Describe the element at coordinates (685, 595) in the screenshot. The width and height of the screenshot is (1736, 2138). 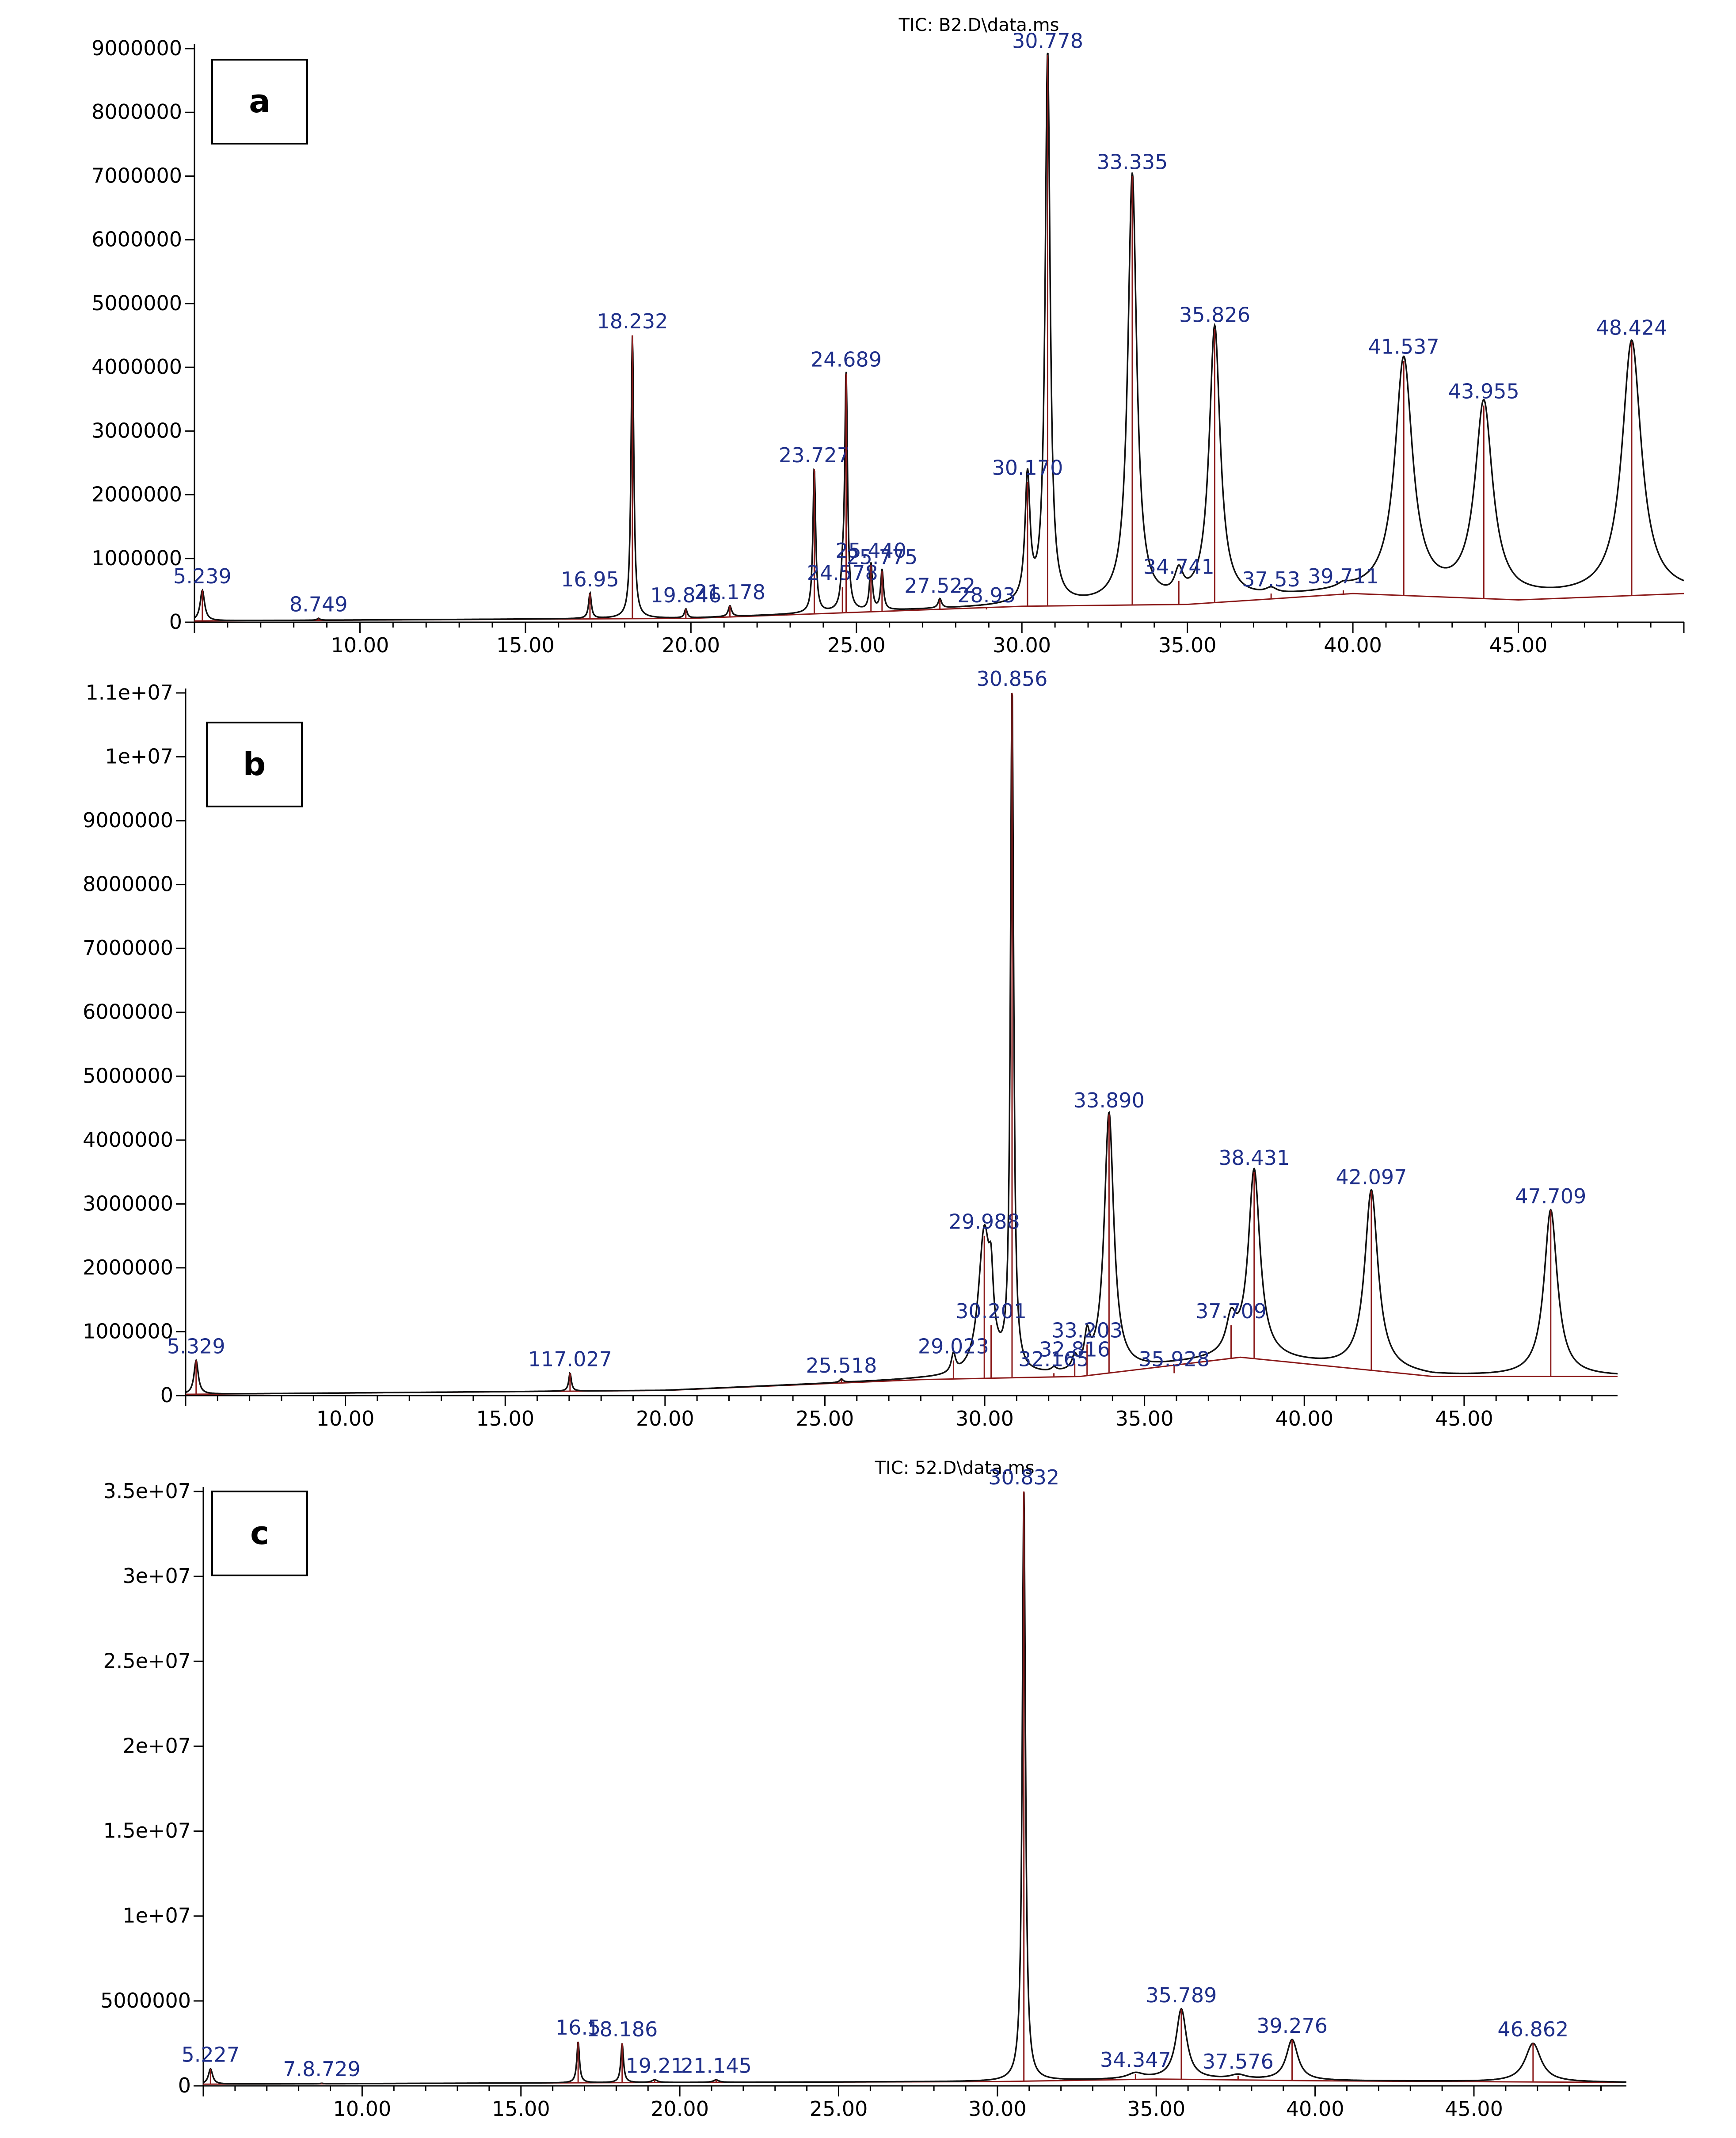
I see `peak-label: 19.846` at that location.